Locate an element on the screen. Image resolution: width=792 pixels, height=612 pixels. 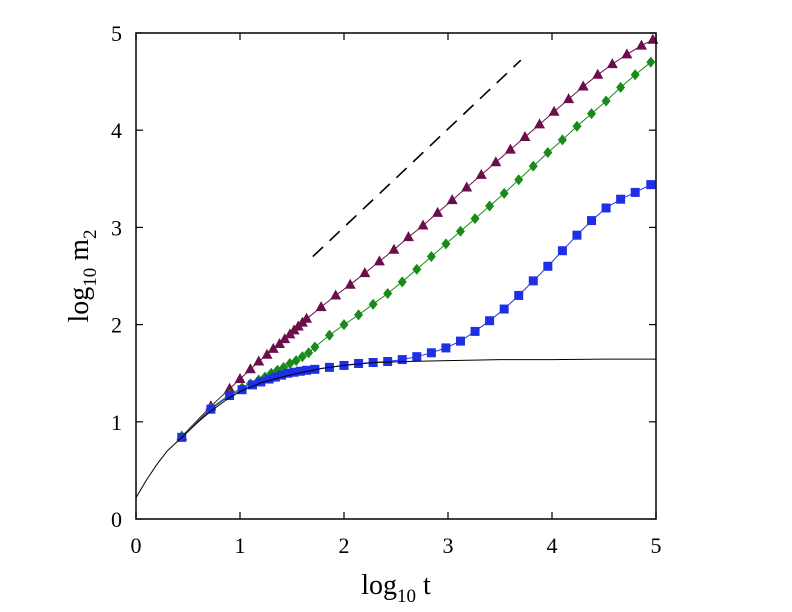
x-tick-label: 2 is located at coordinates (344, 545).